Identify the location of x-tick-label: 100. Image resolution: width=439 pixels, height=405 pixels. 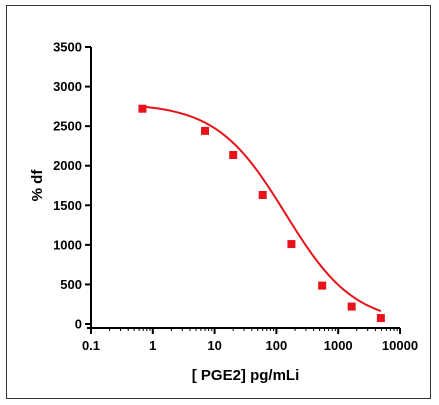
(277, 345).